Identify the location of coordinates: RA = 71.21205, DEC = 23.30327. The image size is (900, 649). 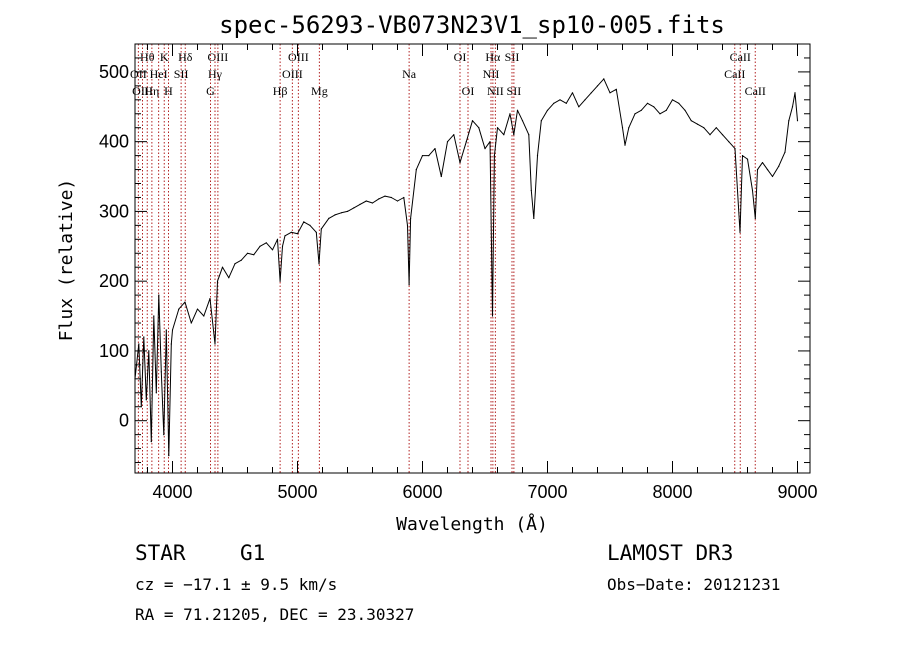
(274, 614).